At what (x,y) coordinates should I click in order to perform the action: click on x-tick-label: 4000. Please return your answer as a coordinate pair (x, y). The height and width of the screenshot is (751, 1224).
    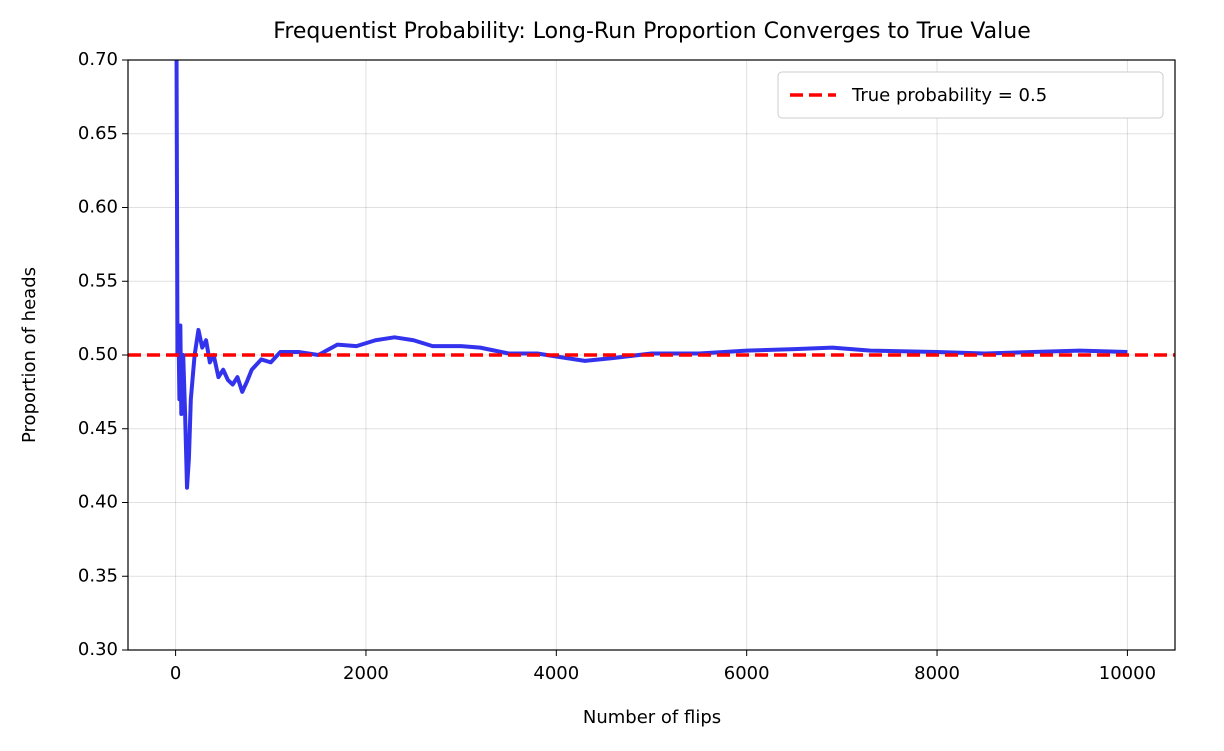
    Looking at the image, I should click on (556, 673).